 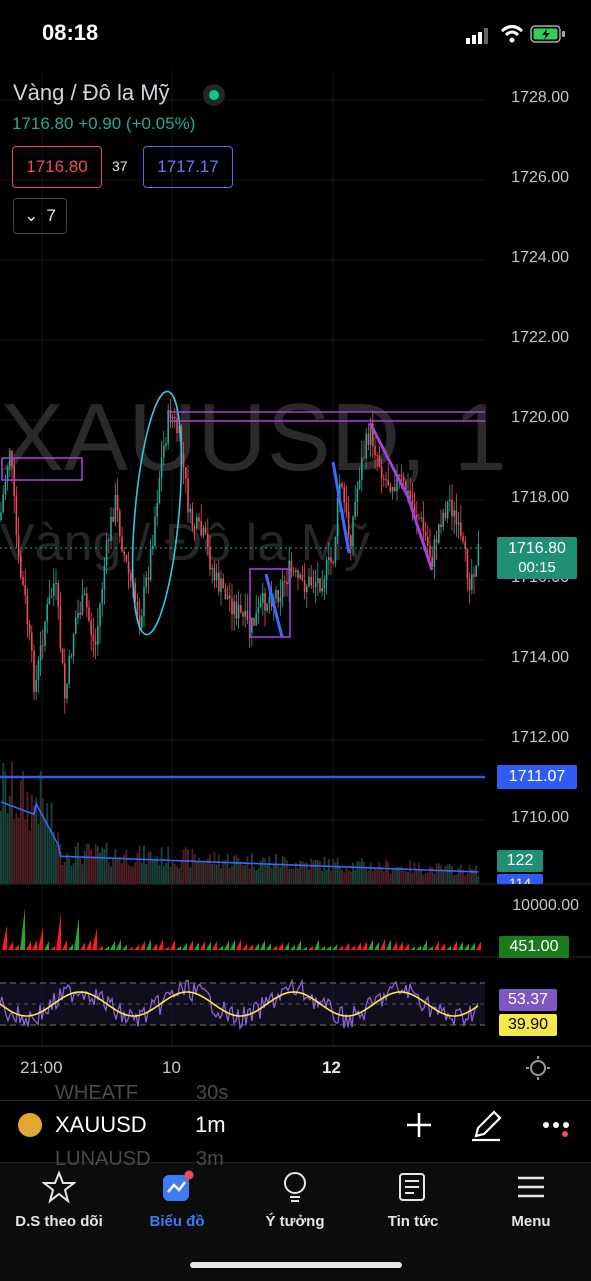 What do you see at coordinates (557, 1127) in the screenshot?
I see `more-options-icon` at bounding box center [557, 1127].